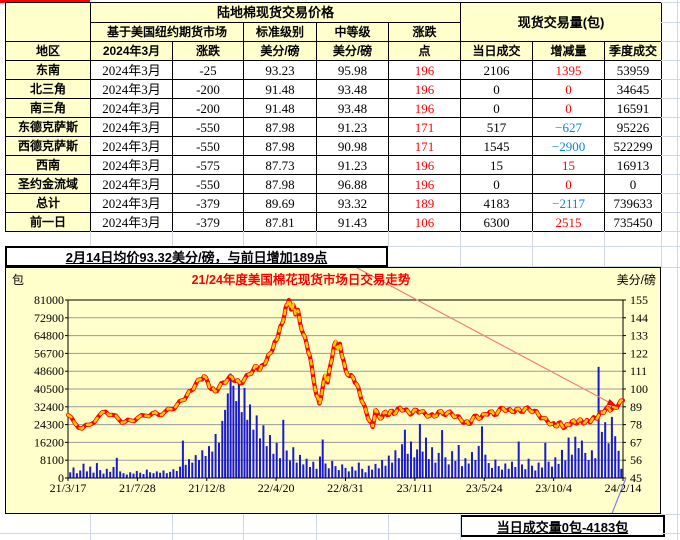 The image size is (680, 540). Describe the element at coordinates (561, 22) in the screenshot. I see `cell-volume-title: 现货交易量(包)` at that location.